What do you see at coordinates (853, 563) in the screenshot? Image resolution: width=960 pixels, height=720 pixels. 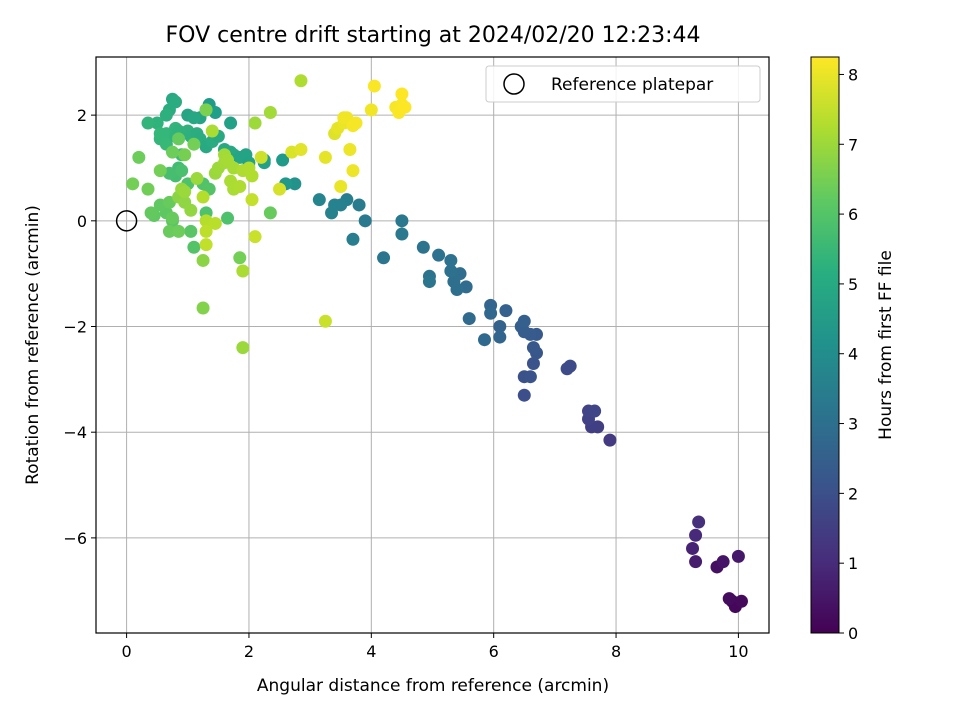 I see `colorbar-tick-label: 1` at bounding box center [853, 563].